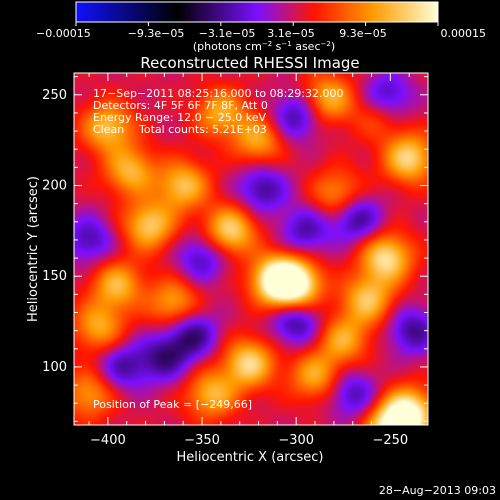 The height and width of the screenshot is (500, 500). Describe the element at coordinates (108, 129) in the screenshot. I see `annotation-method: Clean` at that location.